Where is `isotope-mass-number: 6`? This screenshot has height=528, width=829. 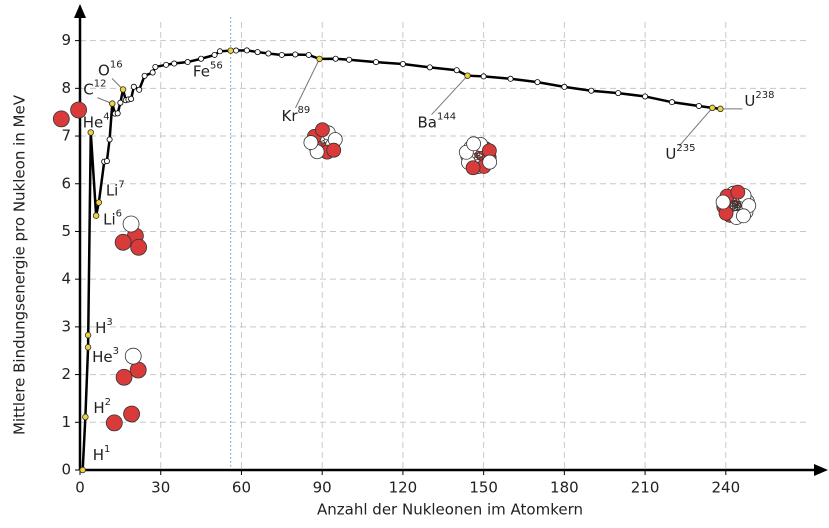
isotope-mass-number: 6 is located at coordinates (119, 214).